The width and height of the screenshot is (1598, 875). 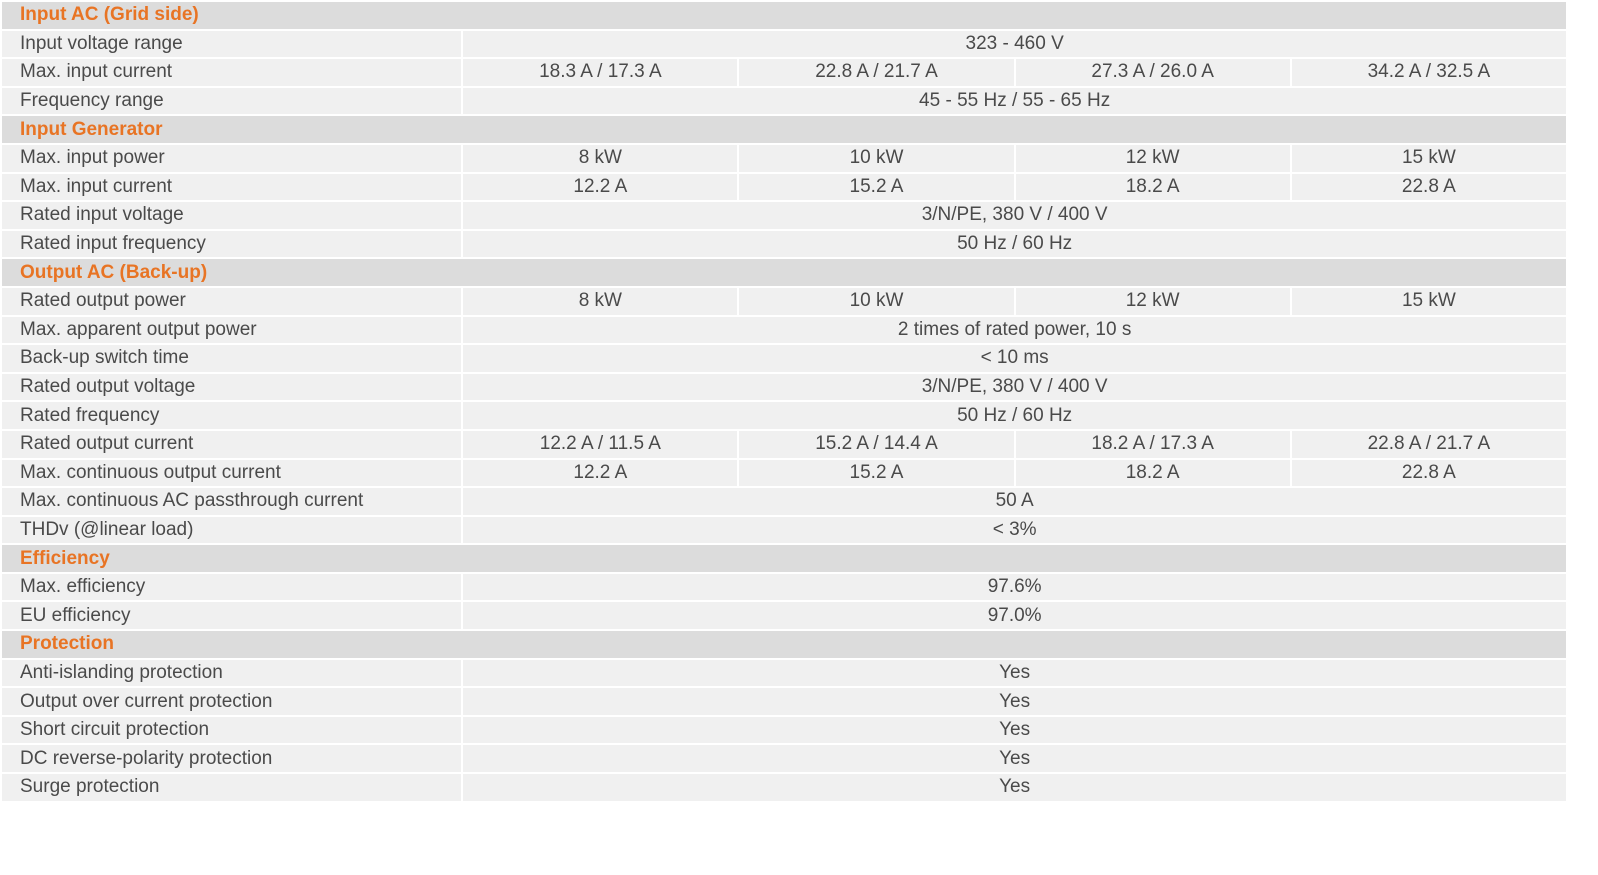 I want to click on row-value-all-models: < 3%, so click(x=1014, y=530).